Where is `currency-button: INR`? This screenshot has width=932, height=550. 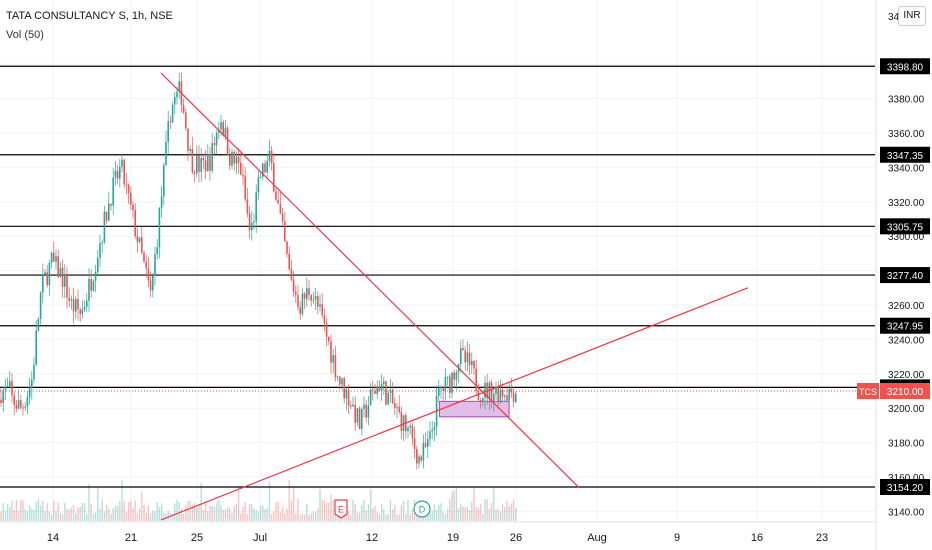
currency-button: INR is located at coordinates (912, 16).